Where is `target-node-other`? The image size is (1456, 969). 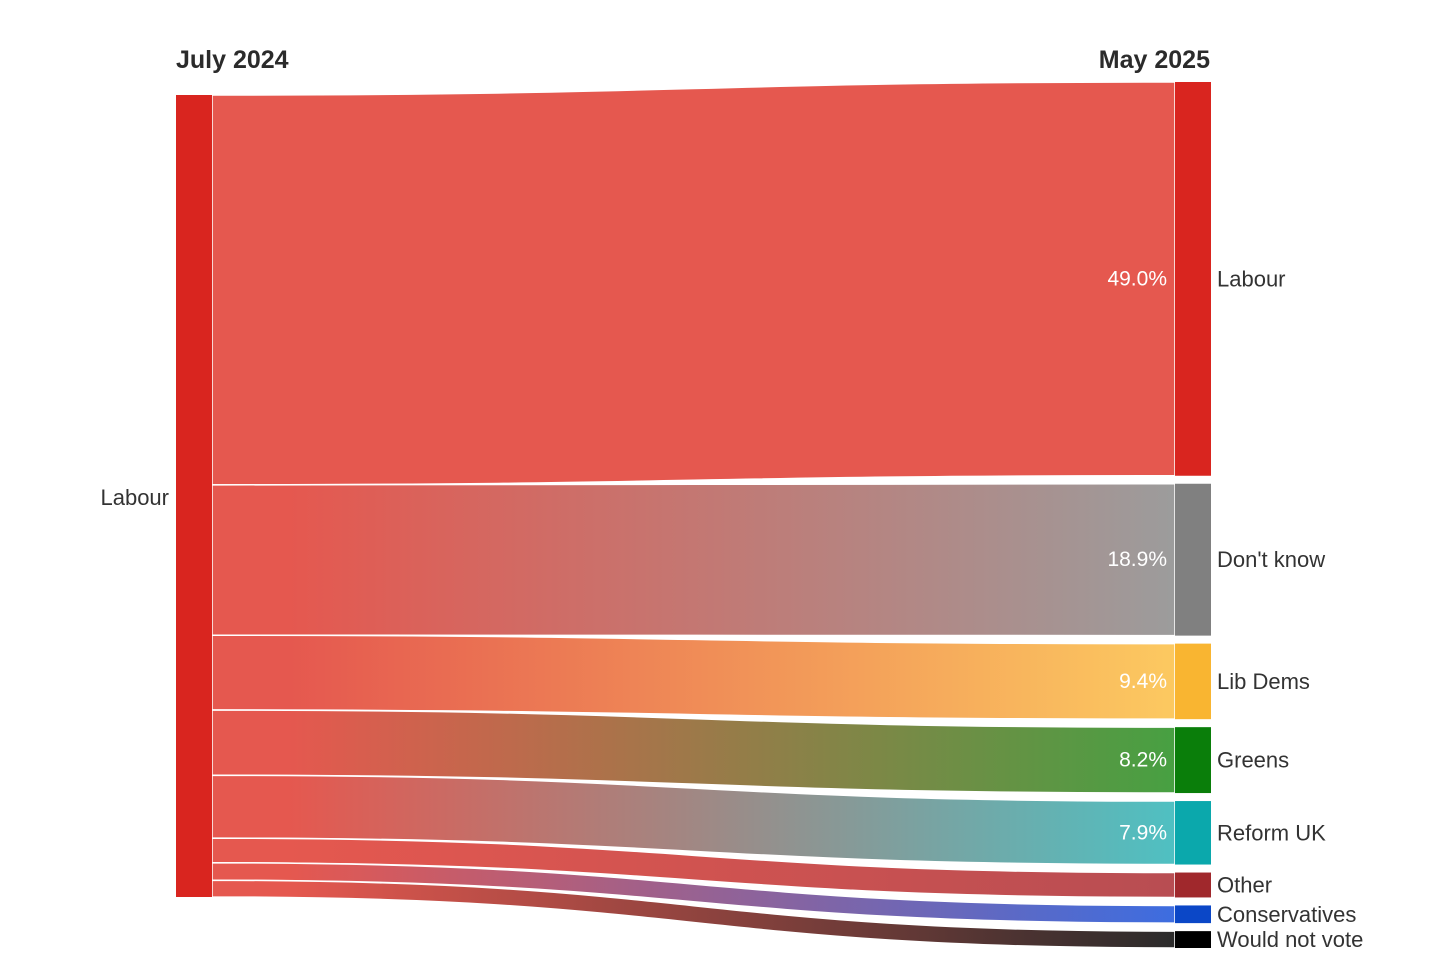 target-node-other is located at coordinates (1193, 885).